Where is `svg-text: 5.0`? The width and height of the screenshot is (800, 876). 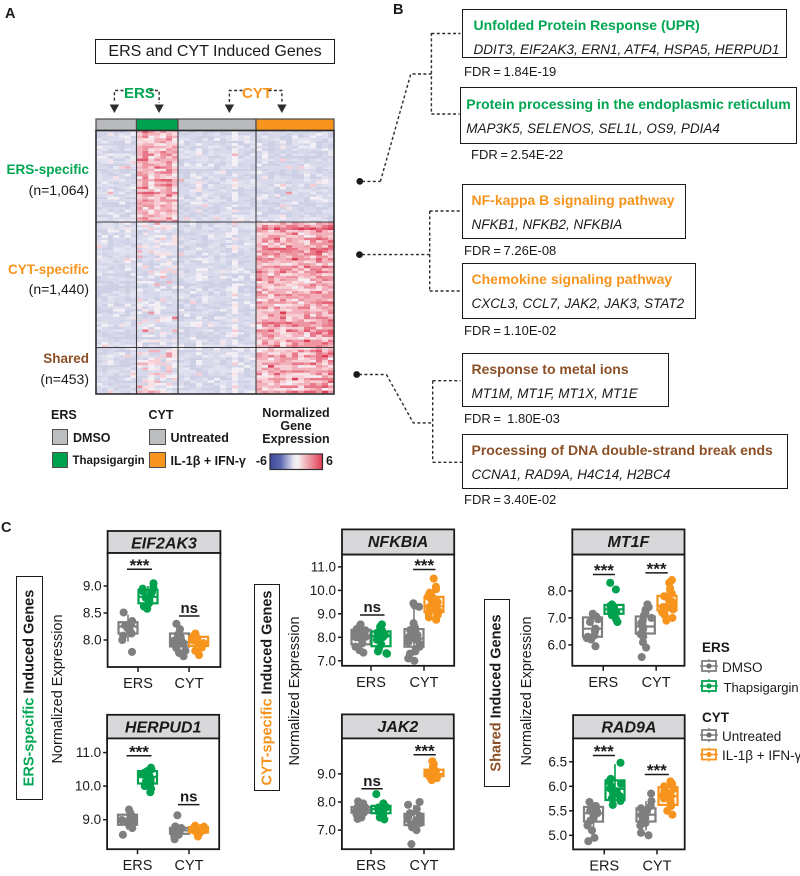
svg-text: 5.0 is located at coordinates (557, 835).